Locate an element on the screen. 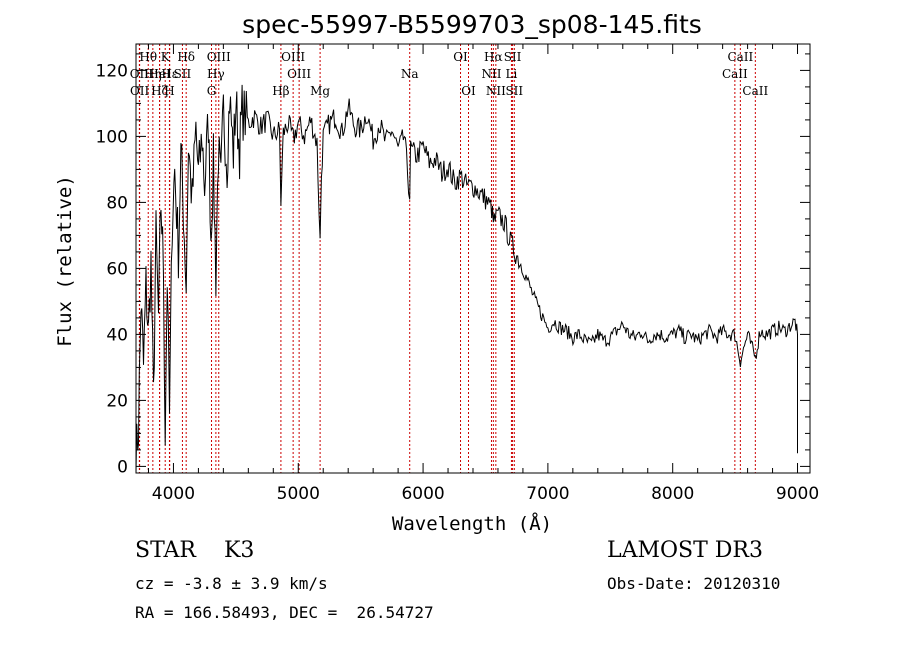  x-tick-label: 8000 is located at coordinates (672, 494).